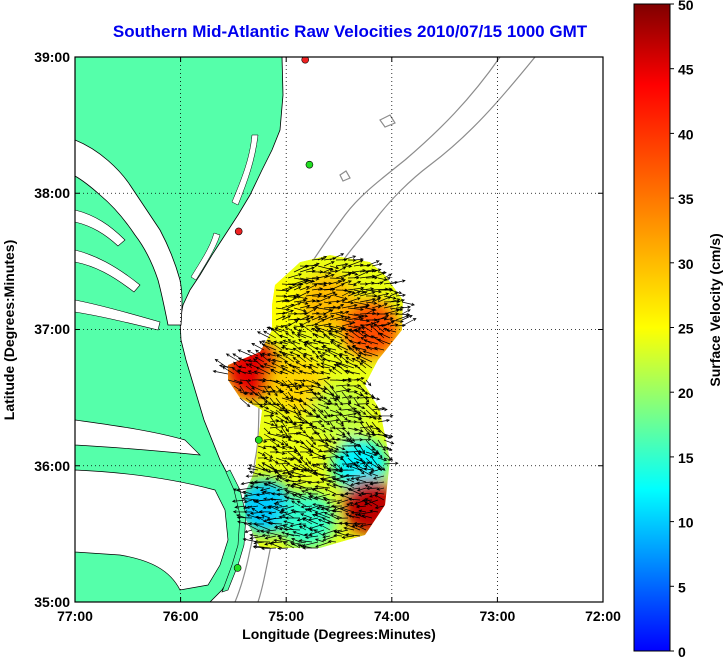 This screenshot has height=659, width=724. What do you see at coordinates (686, 329) in the screenshot?
I see `colorbar-tick-label: 25` at bounding box center [686, 329].